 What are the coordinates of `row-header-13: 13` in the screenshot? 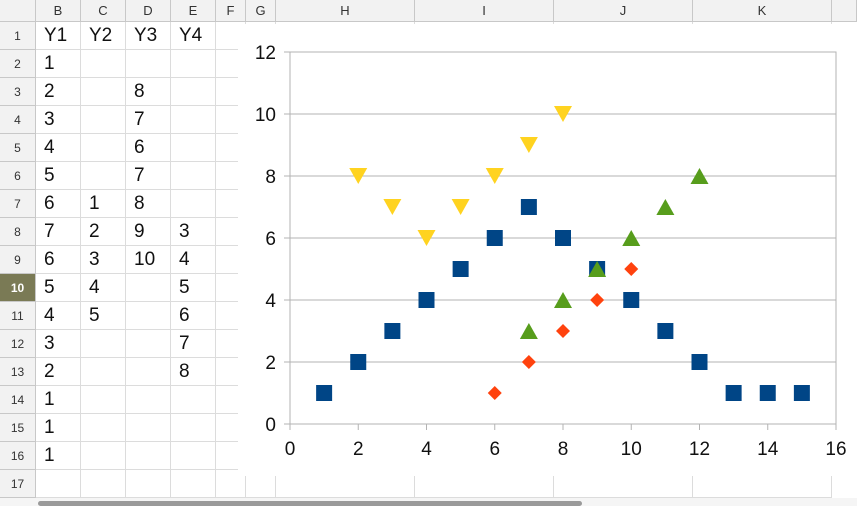 It's located at (18, 372).